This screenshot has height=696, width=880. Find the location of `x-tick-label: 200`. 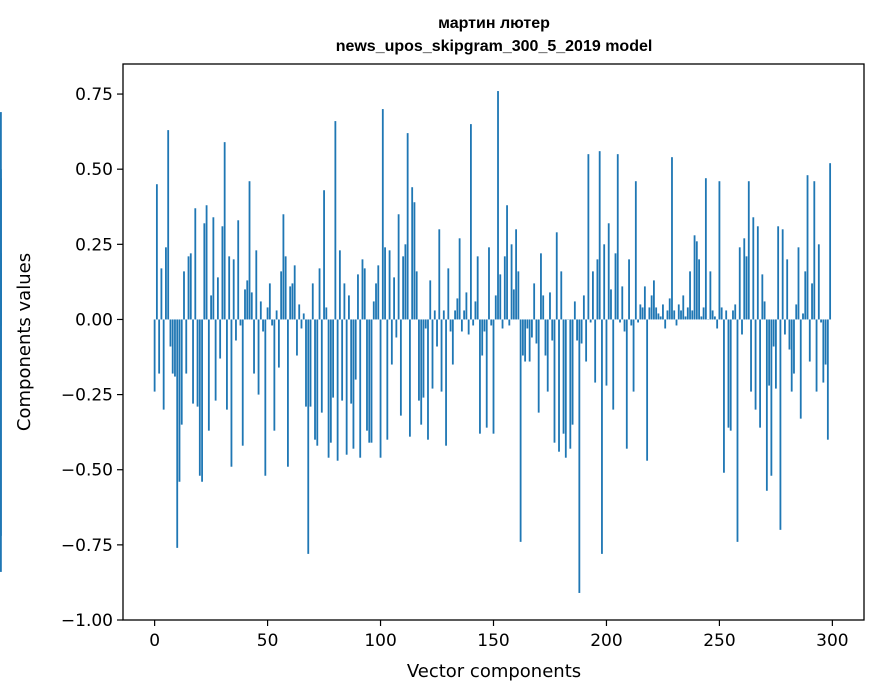

x-tick-label: 200 is located at coordinates (606, 641).